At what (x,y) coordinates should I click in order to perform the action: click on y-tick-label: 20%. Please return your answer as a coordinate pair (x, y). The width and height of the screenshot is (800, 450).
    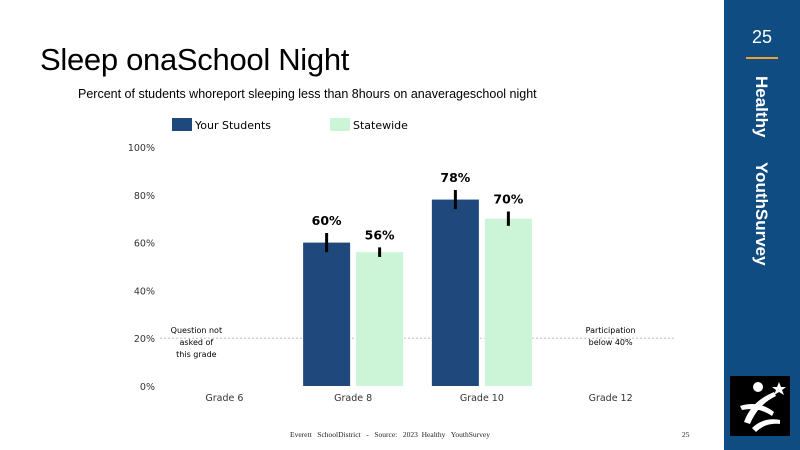
    Looking at the image, I should click on (144, 339).